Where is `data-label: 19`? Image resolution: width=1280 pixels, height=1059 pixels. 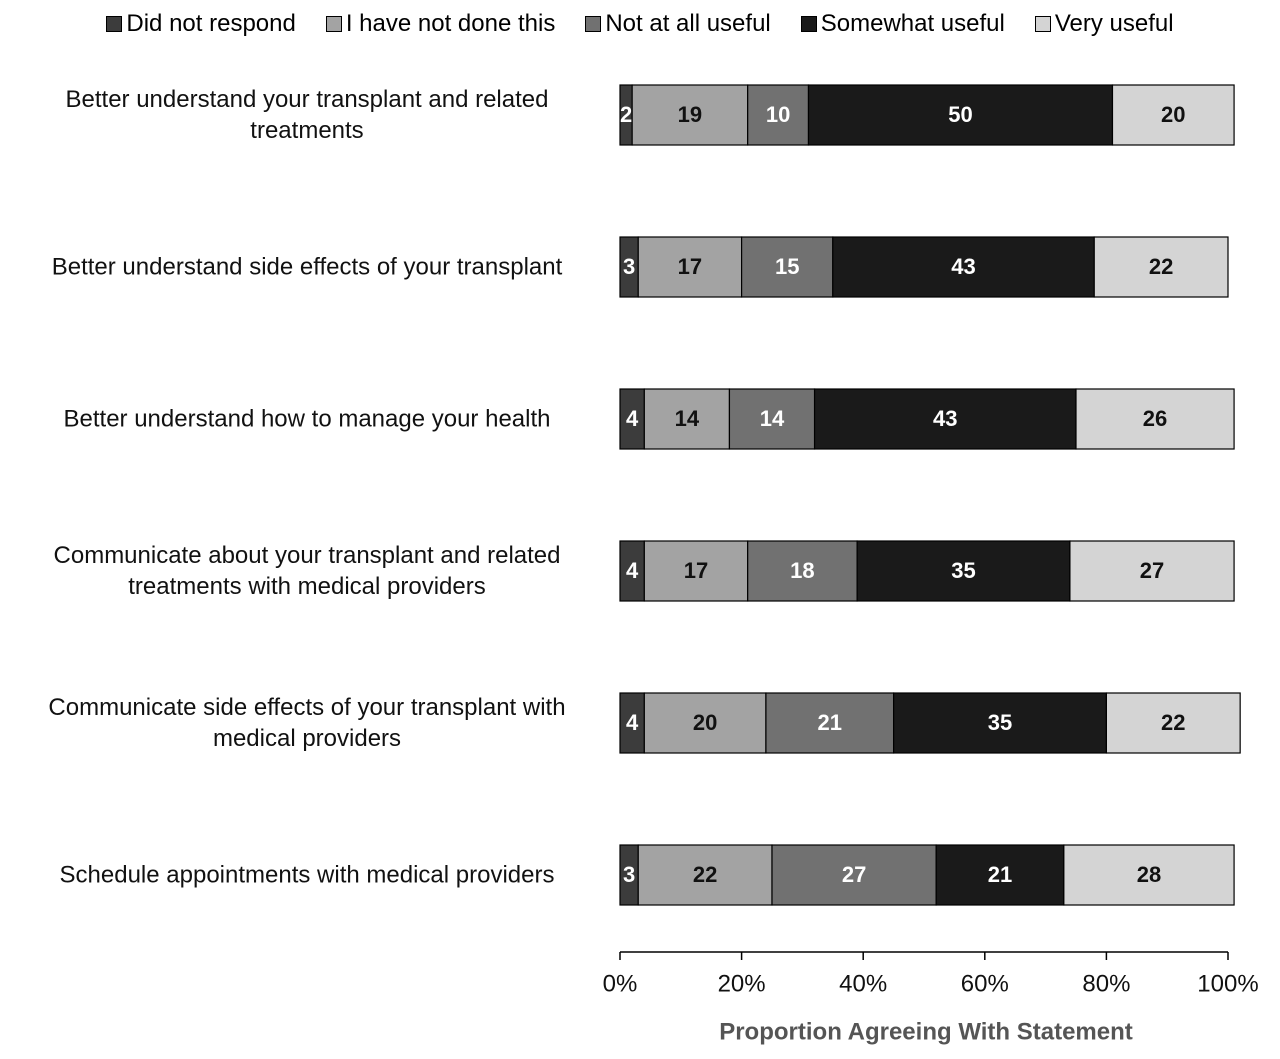 data-label: 19 is located at coordinates (690, 114).